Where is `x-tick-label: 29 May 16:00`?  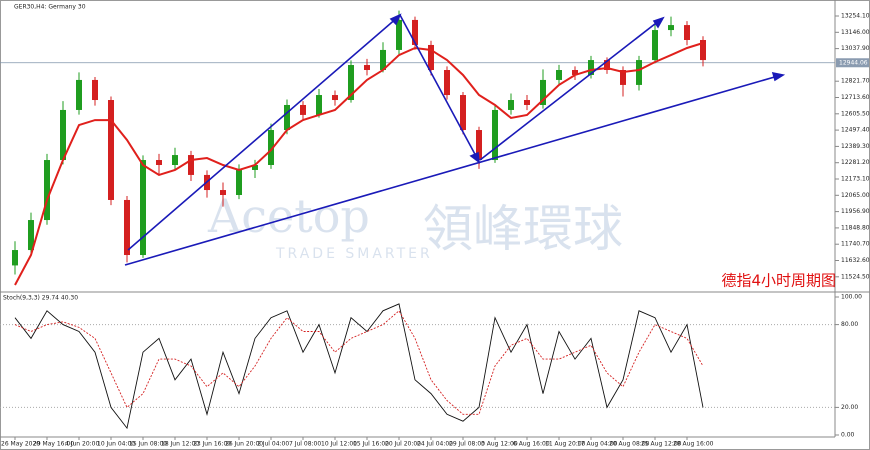
x-tick-label: 29 May 16:00 is located at coordinates (53, 444).